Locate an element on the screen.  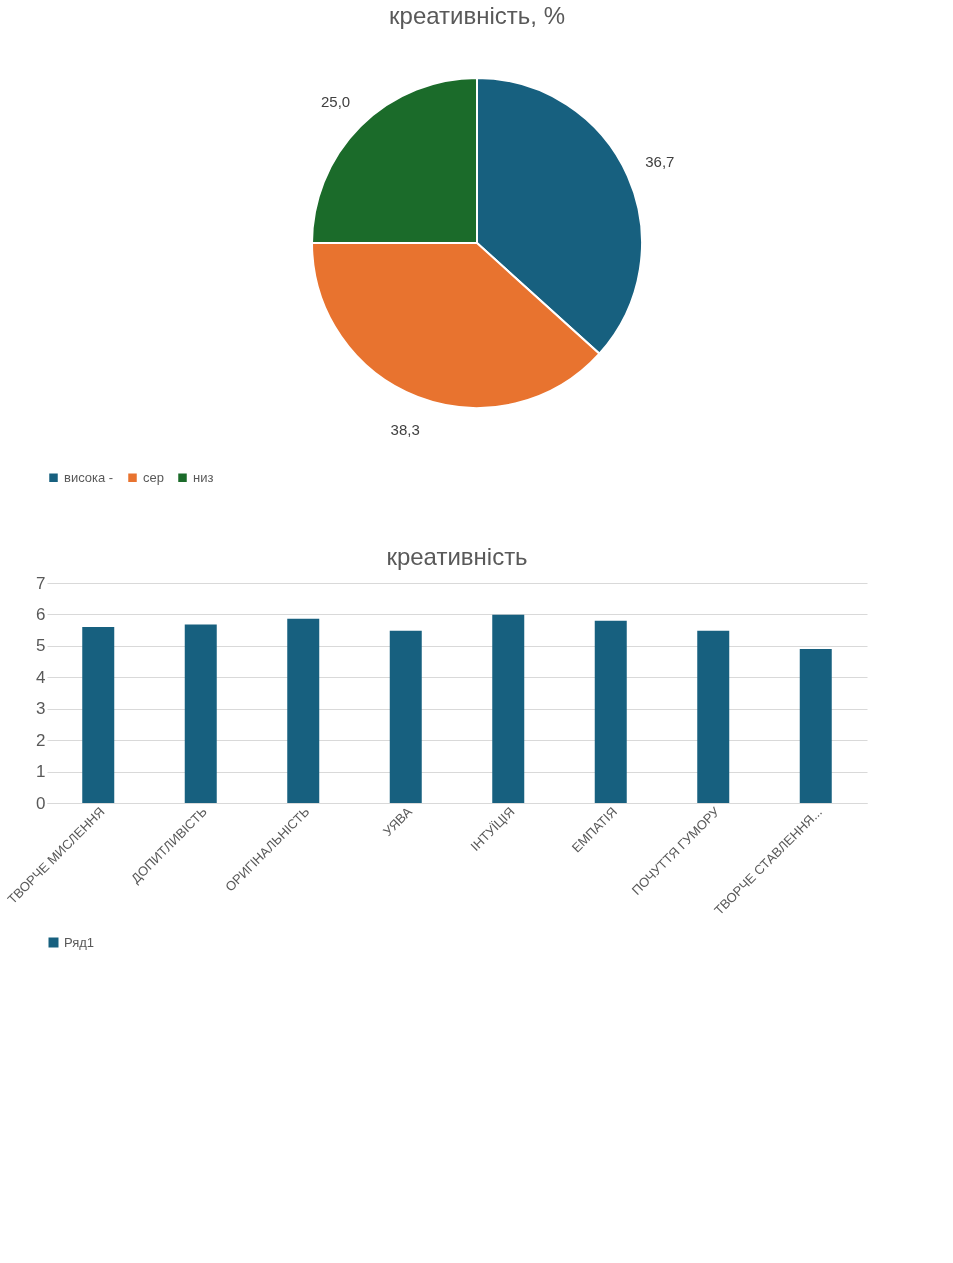
legend-label: низ is located at coordinates (203, 477).